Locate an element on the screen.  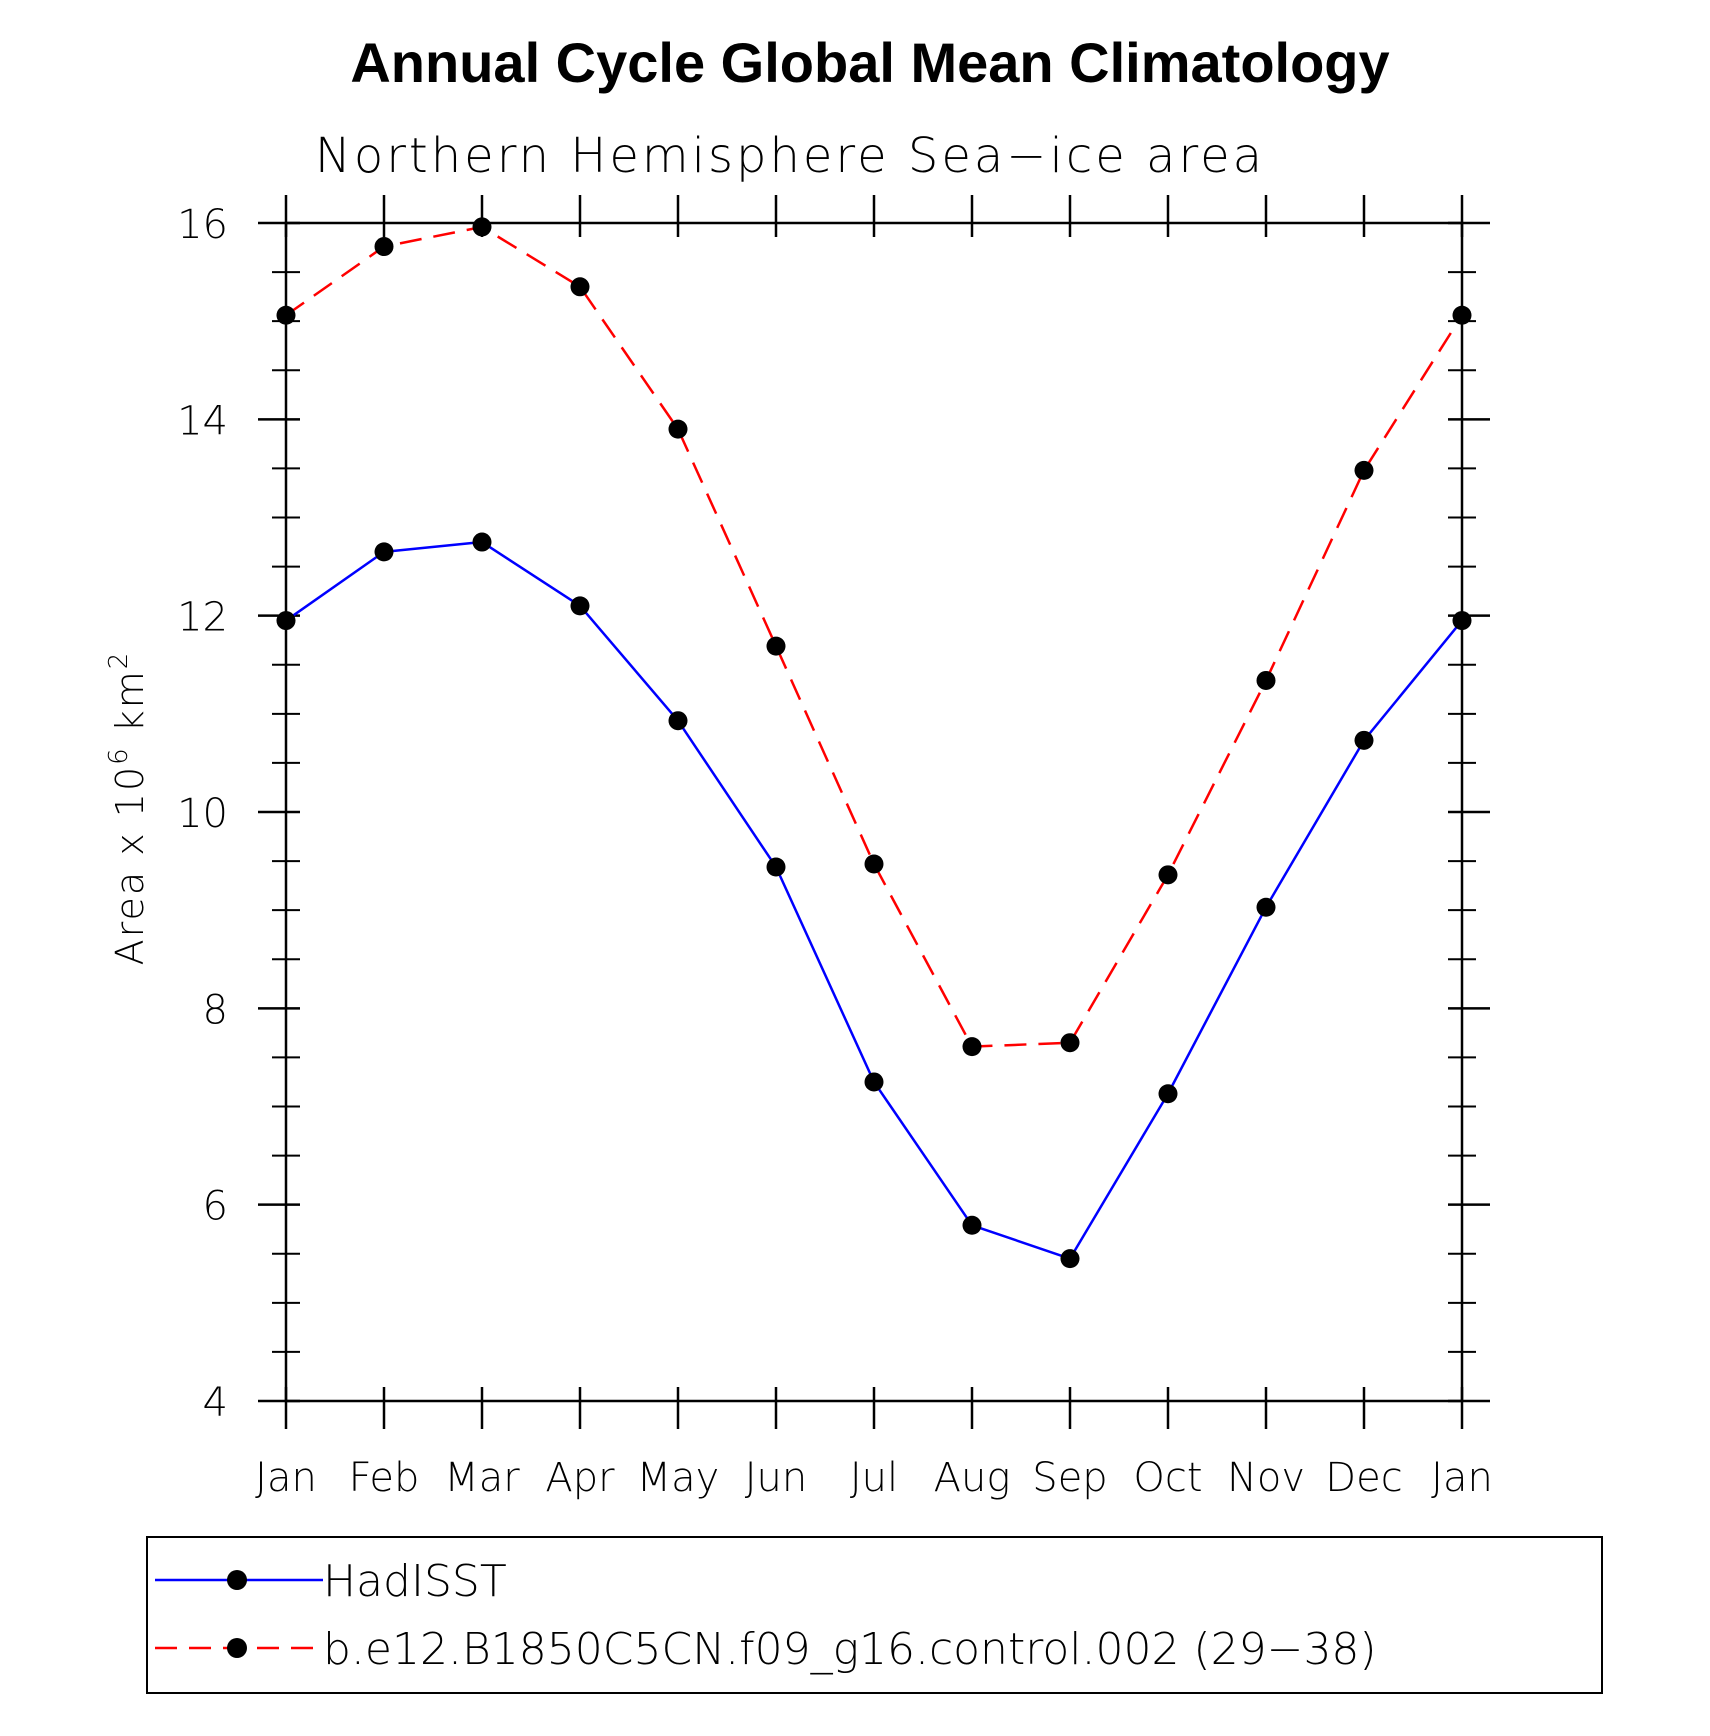
y-axis-label-unit: km is located at coordinates (130, 707).